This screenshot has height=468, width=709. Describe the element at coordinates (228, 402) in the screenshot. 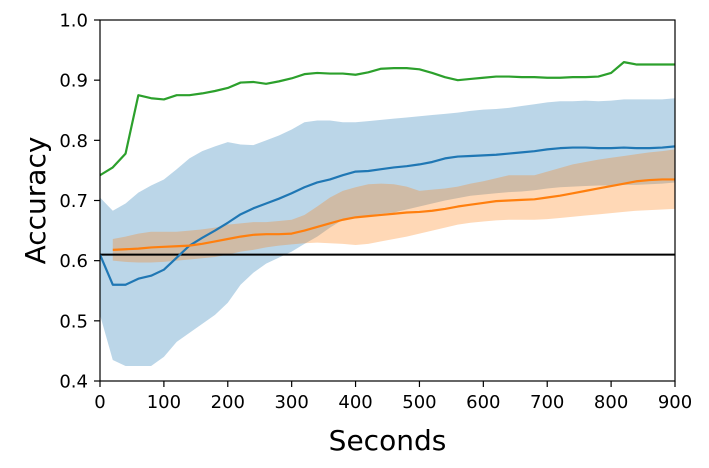

I see `x-tick-label: 200` at that location.